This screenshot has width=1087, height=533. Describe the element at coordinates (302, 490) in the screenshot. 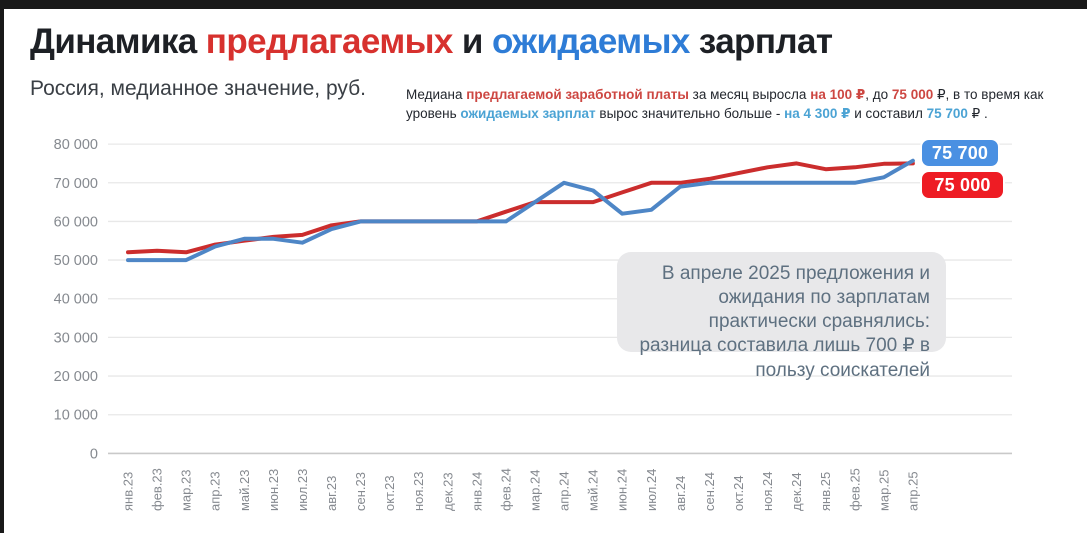

I see `svg-text: июл.23` at that location.